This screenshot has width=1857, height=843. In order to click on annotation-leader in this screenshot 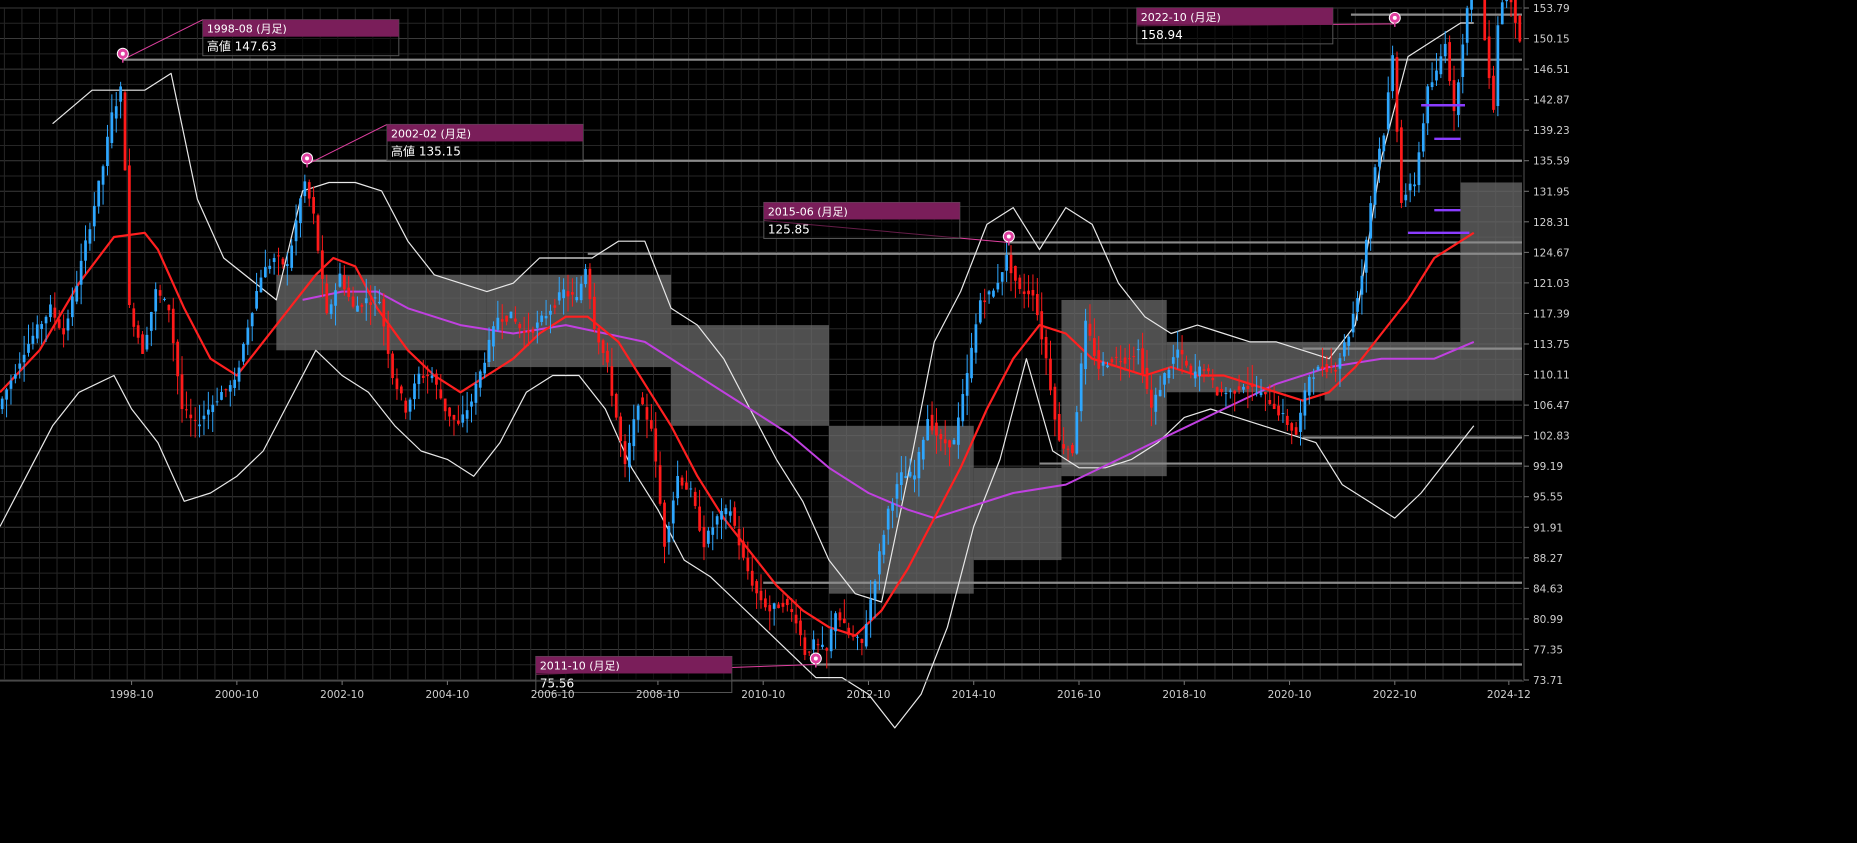, I will do `click(347, 144)`.